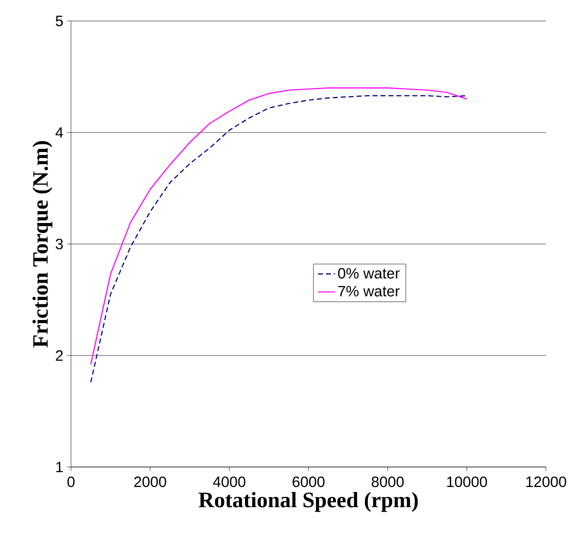  Describe the element at coordinates (59, 355) in the screenshot. I see `y-tick-label: 2` at that location.